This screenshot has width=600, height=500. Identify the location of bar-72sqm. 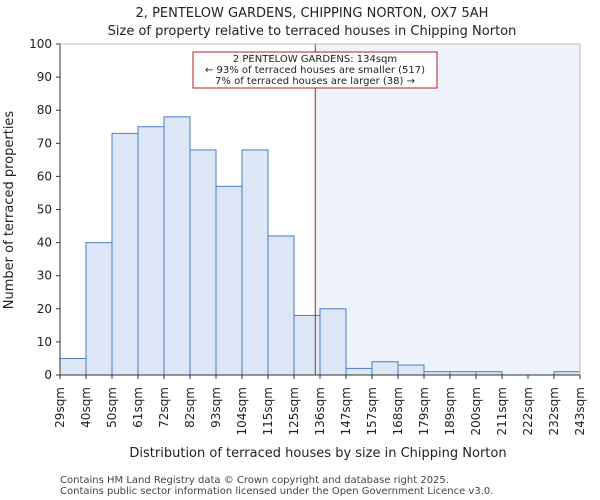
(177, 246).